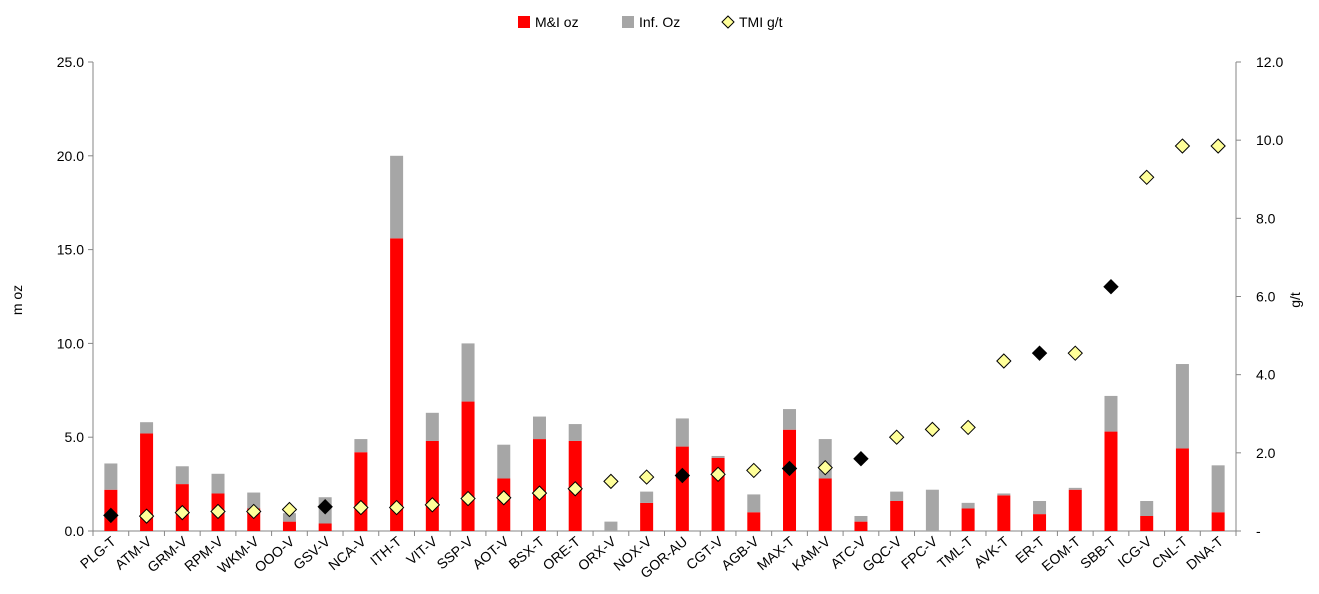  Describe the element at coordinates (238, 555) in the screenshot. I see `x-tick-label: WKM-V` at that location.